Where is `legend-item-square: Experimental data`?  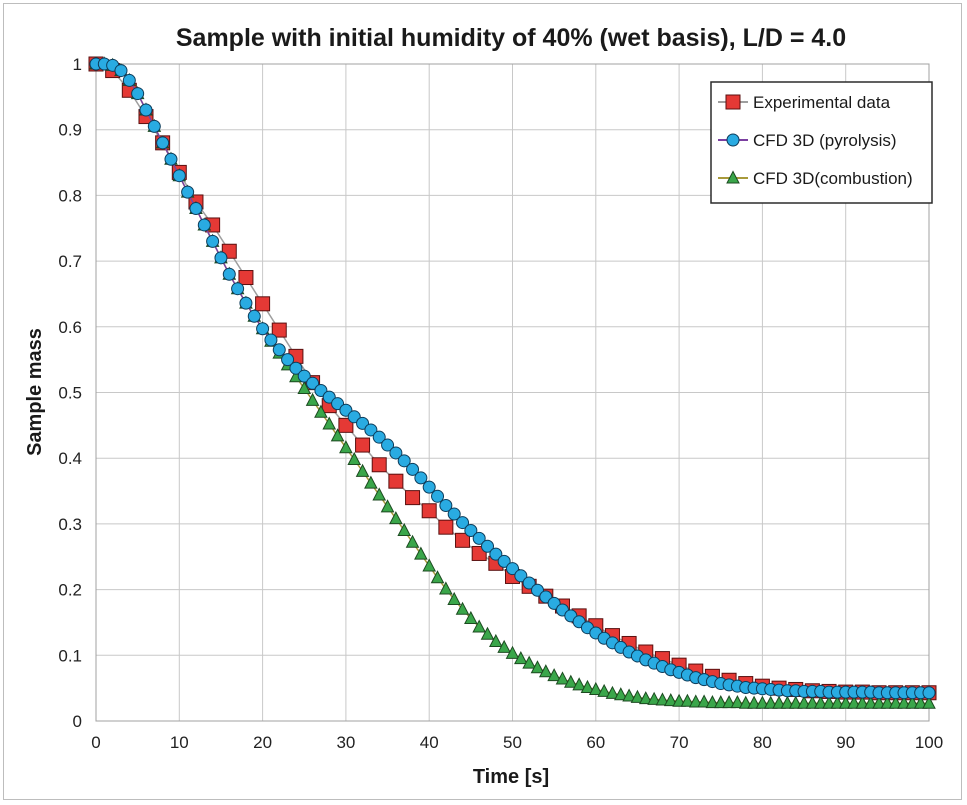
legend-item-square: Experimental data is located at coordinates (804, 102).